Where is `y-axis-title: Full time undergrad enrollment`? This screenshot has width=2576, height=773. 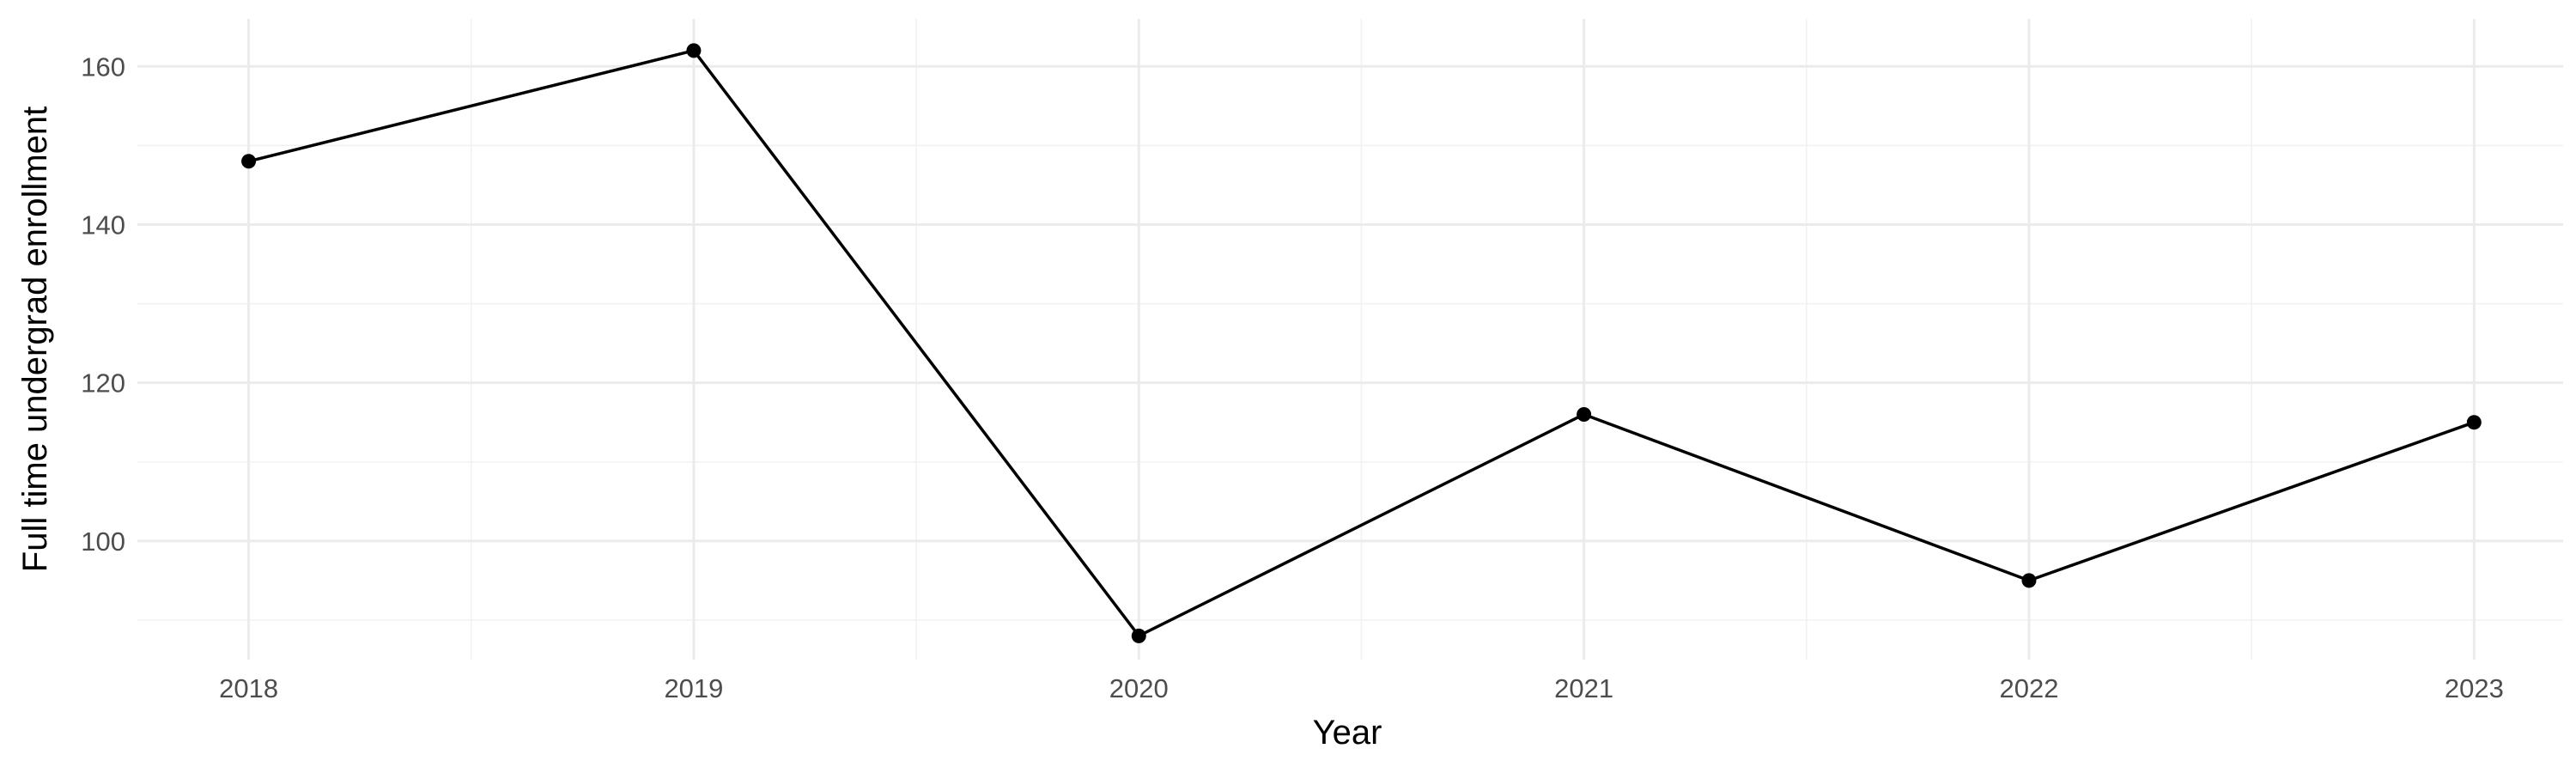 y-axis-title: Full time undergrad enrollment is located at coordinates (35, 339).